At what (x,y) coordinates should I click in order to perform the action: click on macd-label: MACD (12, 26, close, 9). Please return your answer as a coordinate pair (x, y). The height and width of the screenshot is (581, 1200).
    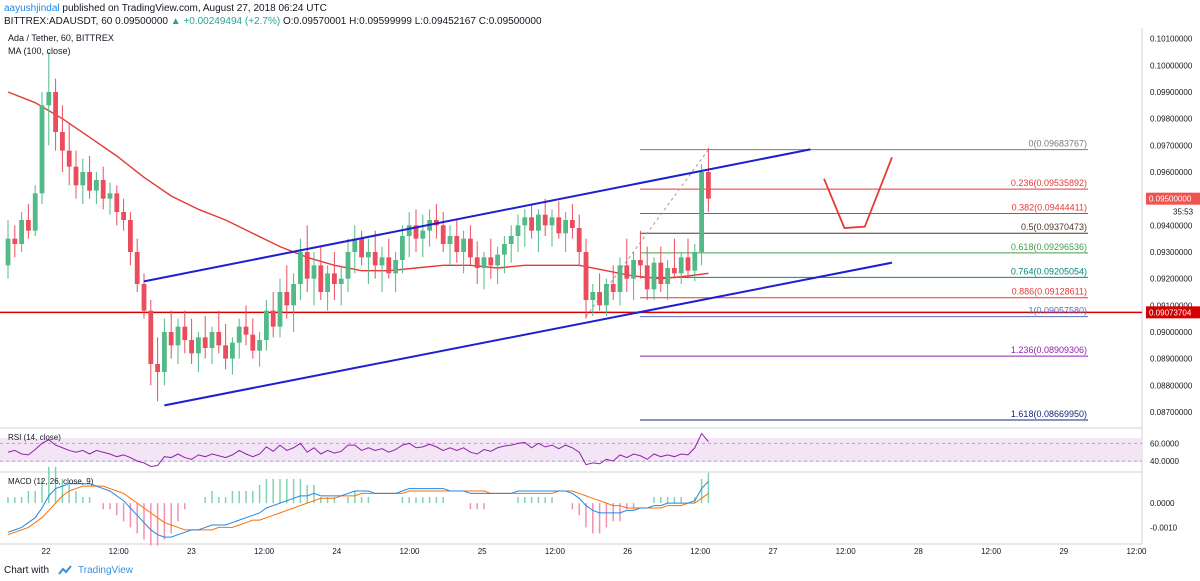
    Looking at the image, I should click on (51, 481).